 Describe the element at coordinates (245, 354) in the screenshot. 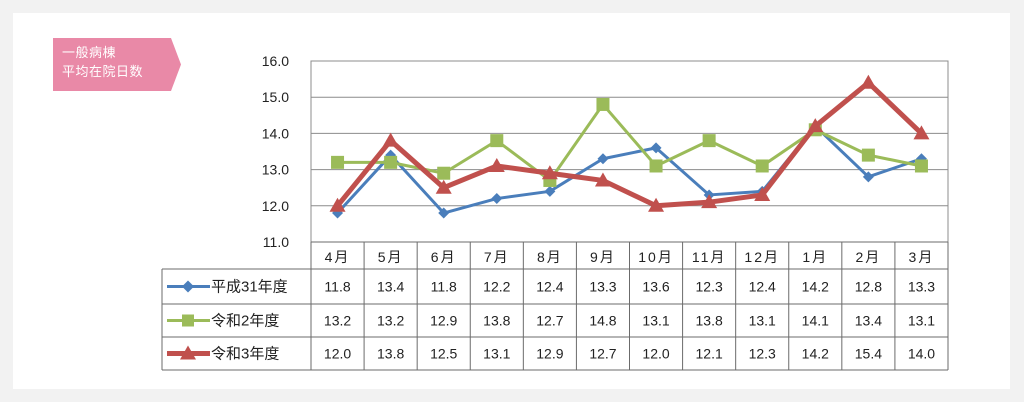

I see `legend-series-name: 令和3年度` at that location.